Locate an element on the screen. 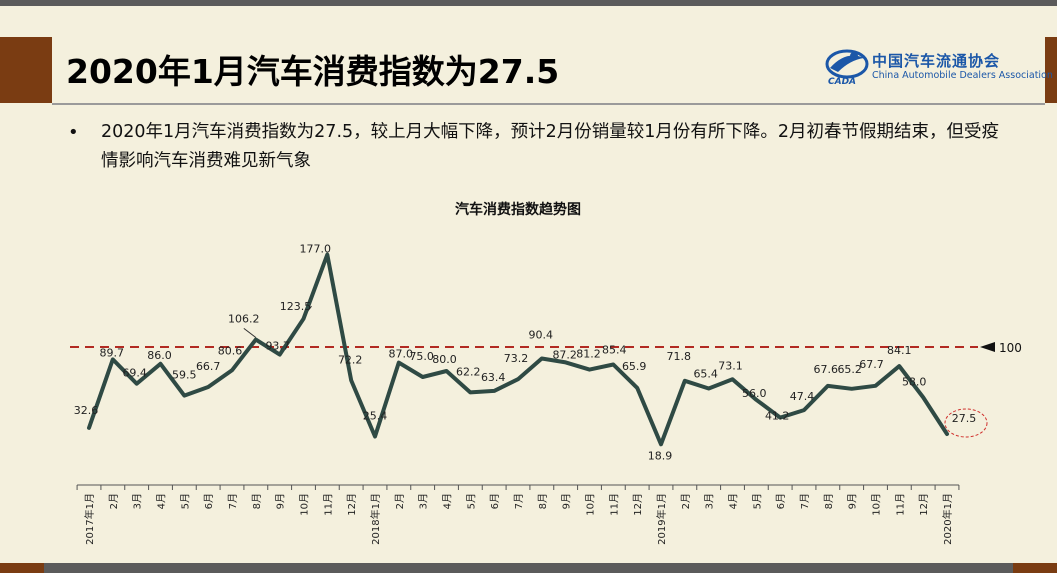 This screenshot has height=573, width=1057. data-label: 62.2 is located at coordinates (468, 371).